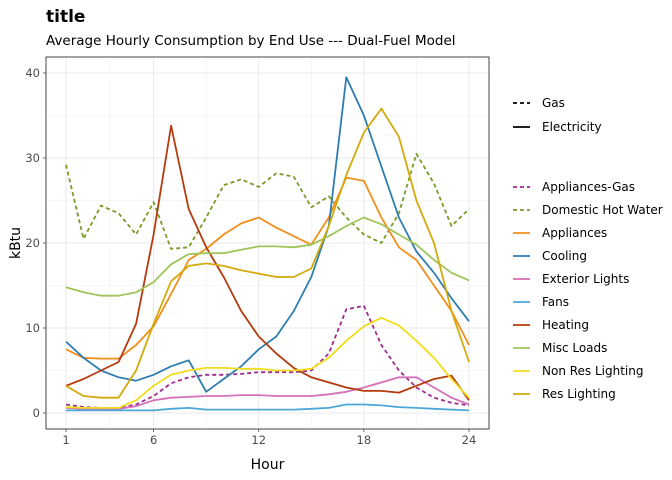  I want to click on series-line-misc-loads, so click(267, 256).